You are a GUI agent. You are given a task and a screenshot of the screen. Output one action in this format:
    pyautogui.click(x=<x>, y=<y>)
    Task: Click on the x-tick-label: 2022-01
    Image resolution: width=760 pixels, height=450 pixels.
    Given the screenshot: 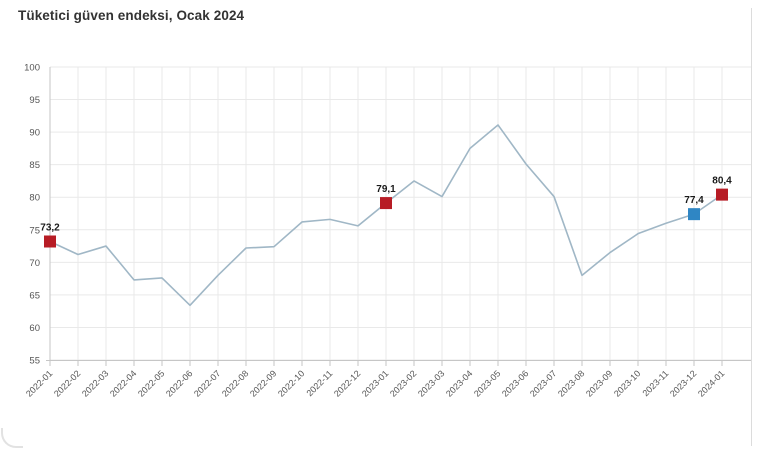 What is the action you would take?
    pyautogui.click(x=39, y=383)
    